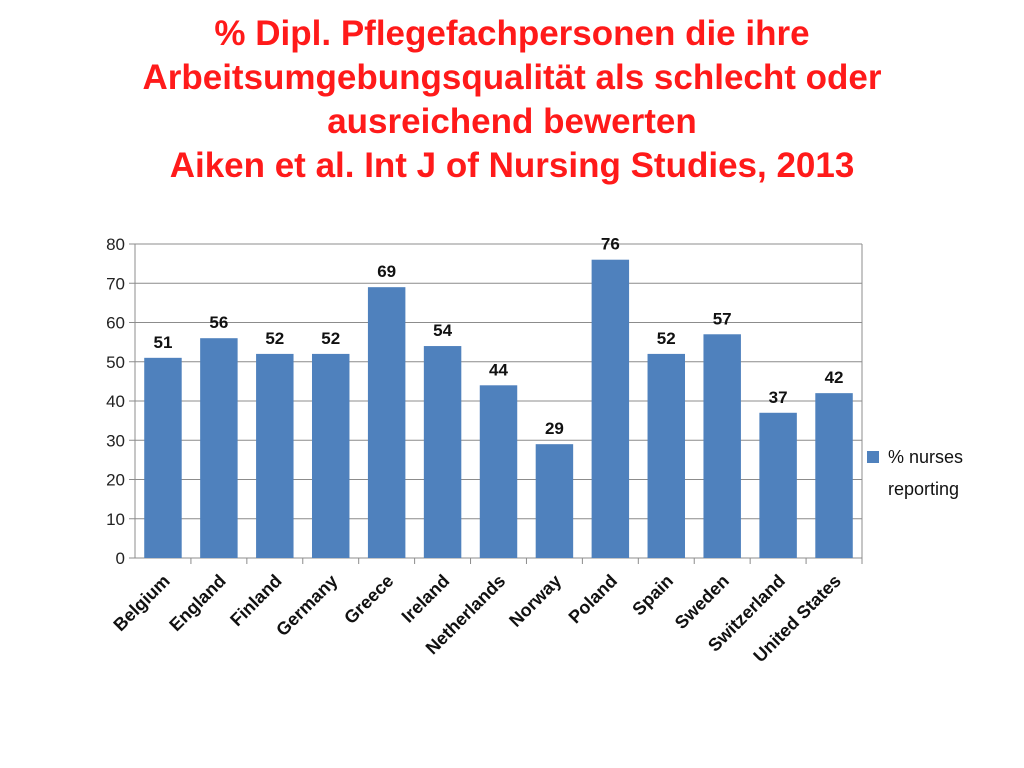 The height and width of the screenshot is (768, 1024). I want to click on data-label: 51, so click(163, 342).